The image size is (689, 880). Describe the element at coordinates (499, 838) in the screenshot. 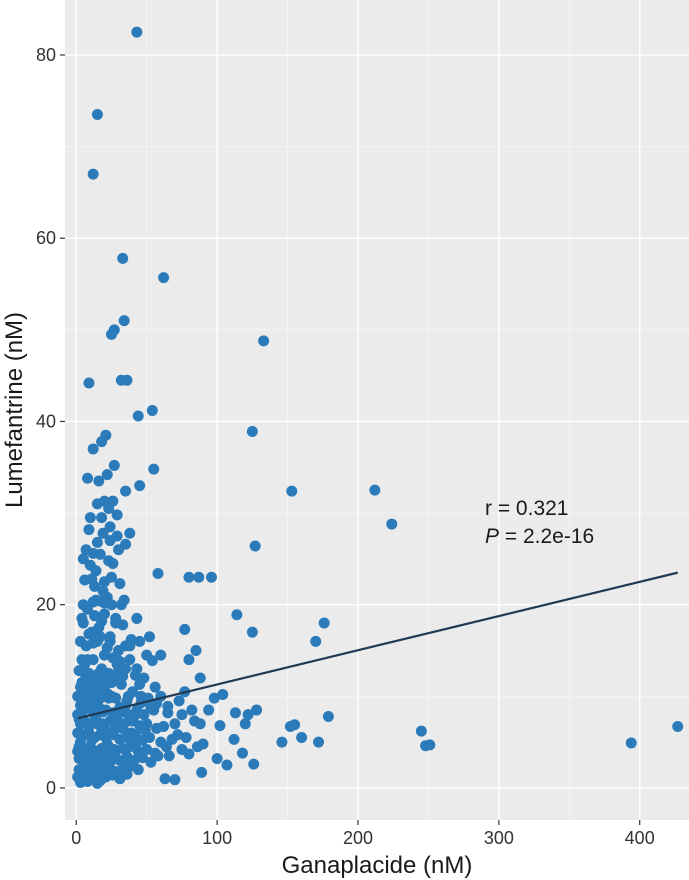

I see `x-tick-label: 300` at that location.